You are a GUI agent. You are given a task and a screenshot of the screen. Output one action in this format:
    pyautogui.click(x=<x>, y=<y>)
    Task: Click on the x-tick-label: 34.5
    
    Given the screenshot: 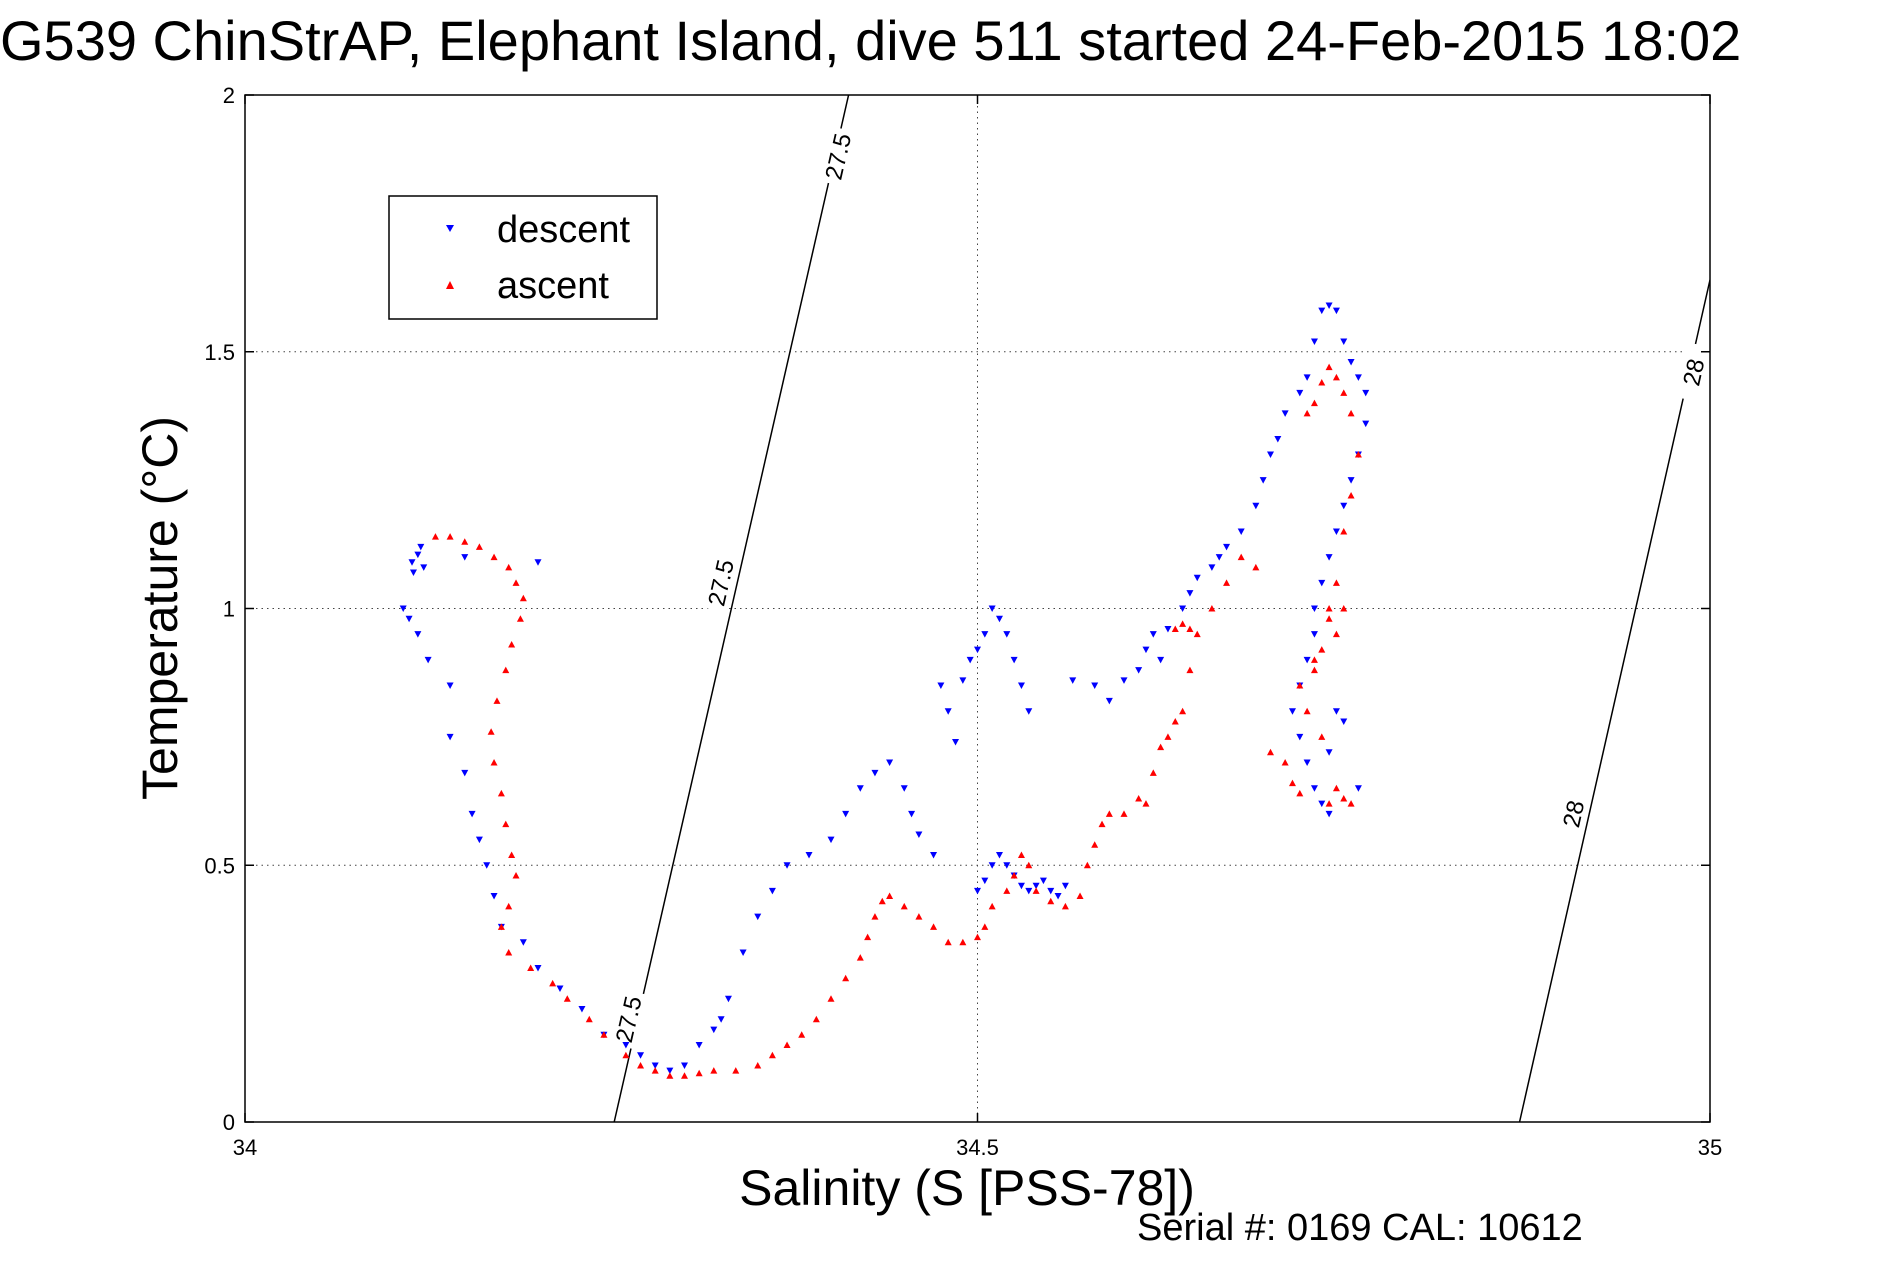 What is the action you would take?
    pyautogui.click(x=977, y=1147)
    